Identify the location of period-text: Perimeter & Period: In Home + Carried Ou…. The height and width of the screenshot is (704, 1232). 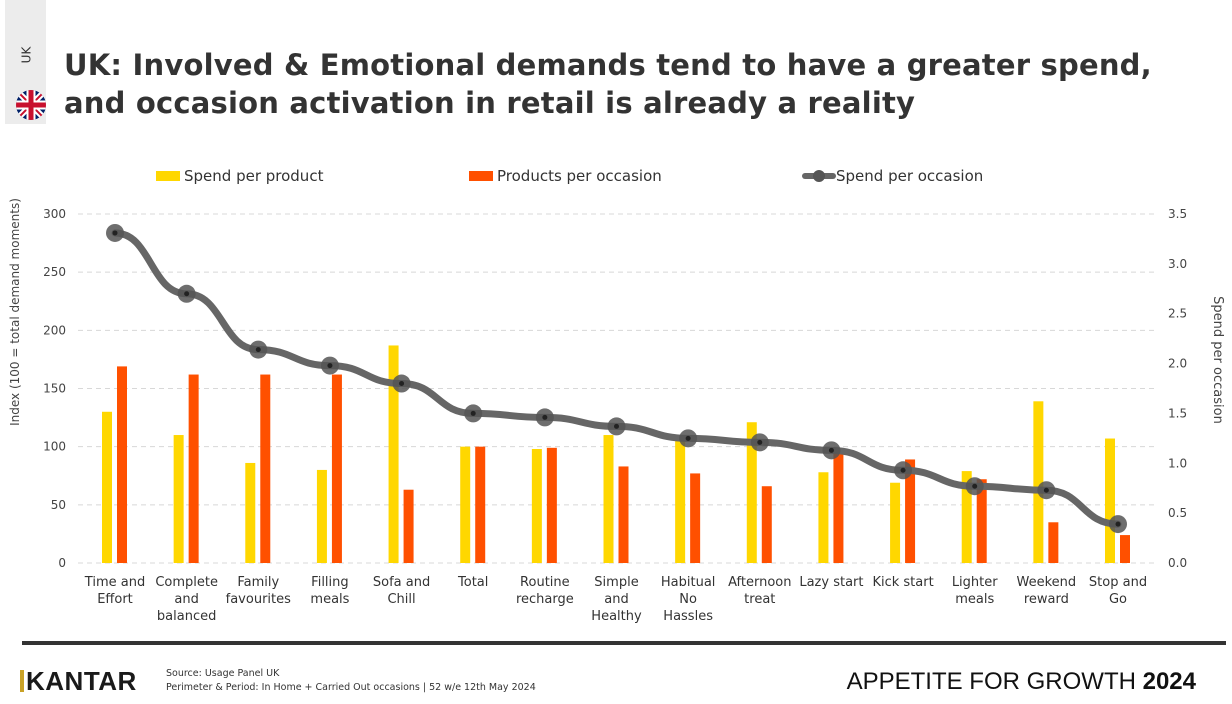
(351, 687).